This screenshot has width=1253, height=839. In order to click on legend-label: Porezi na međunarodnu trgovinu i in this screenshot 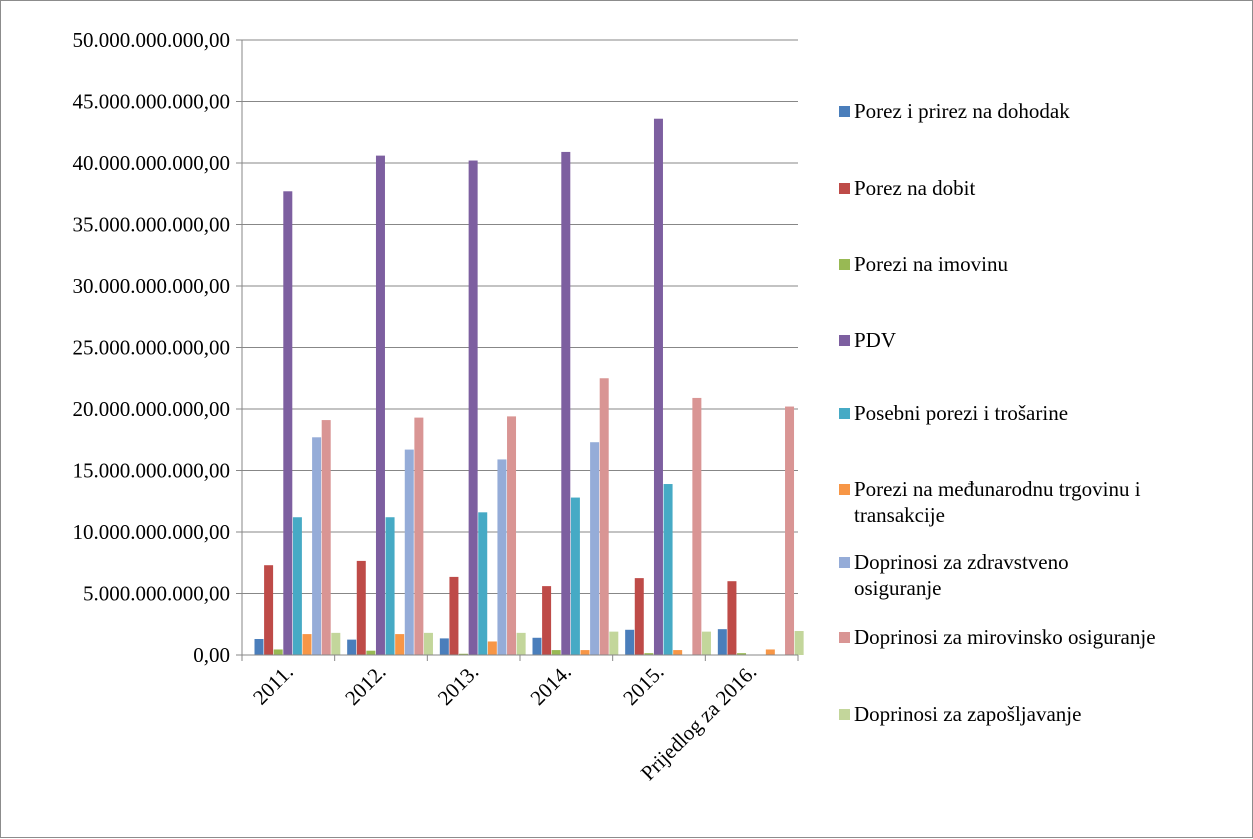, I will do `click(997, 489)`.